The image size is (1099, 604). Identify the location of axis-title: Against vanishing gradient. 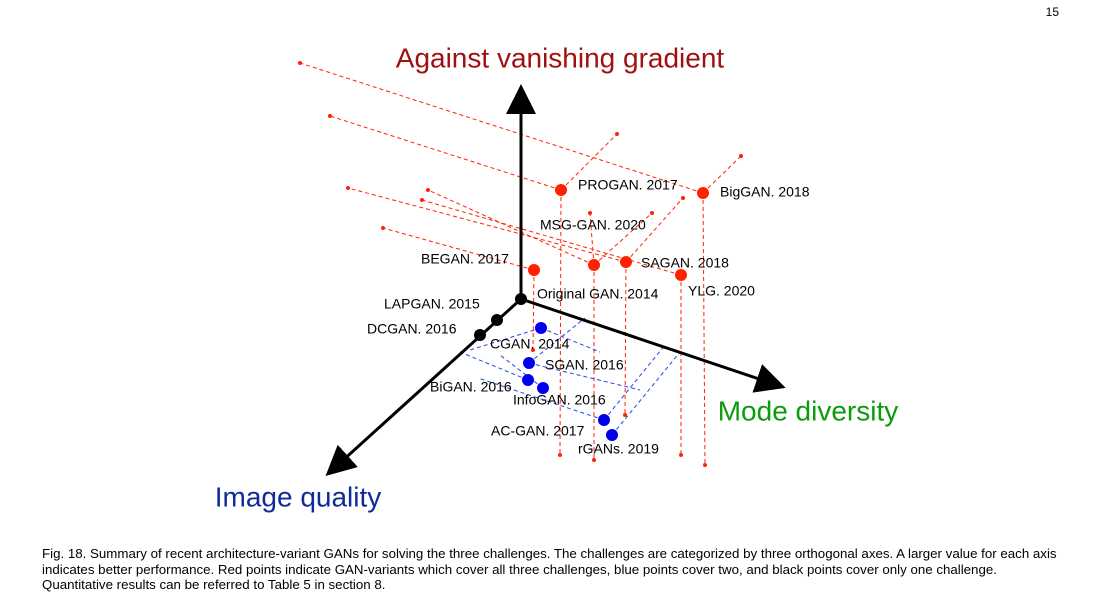
(560, 57).